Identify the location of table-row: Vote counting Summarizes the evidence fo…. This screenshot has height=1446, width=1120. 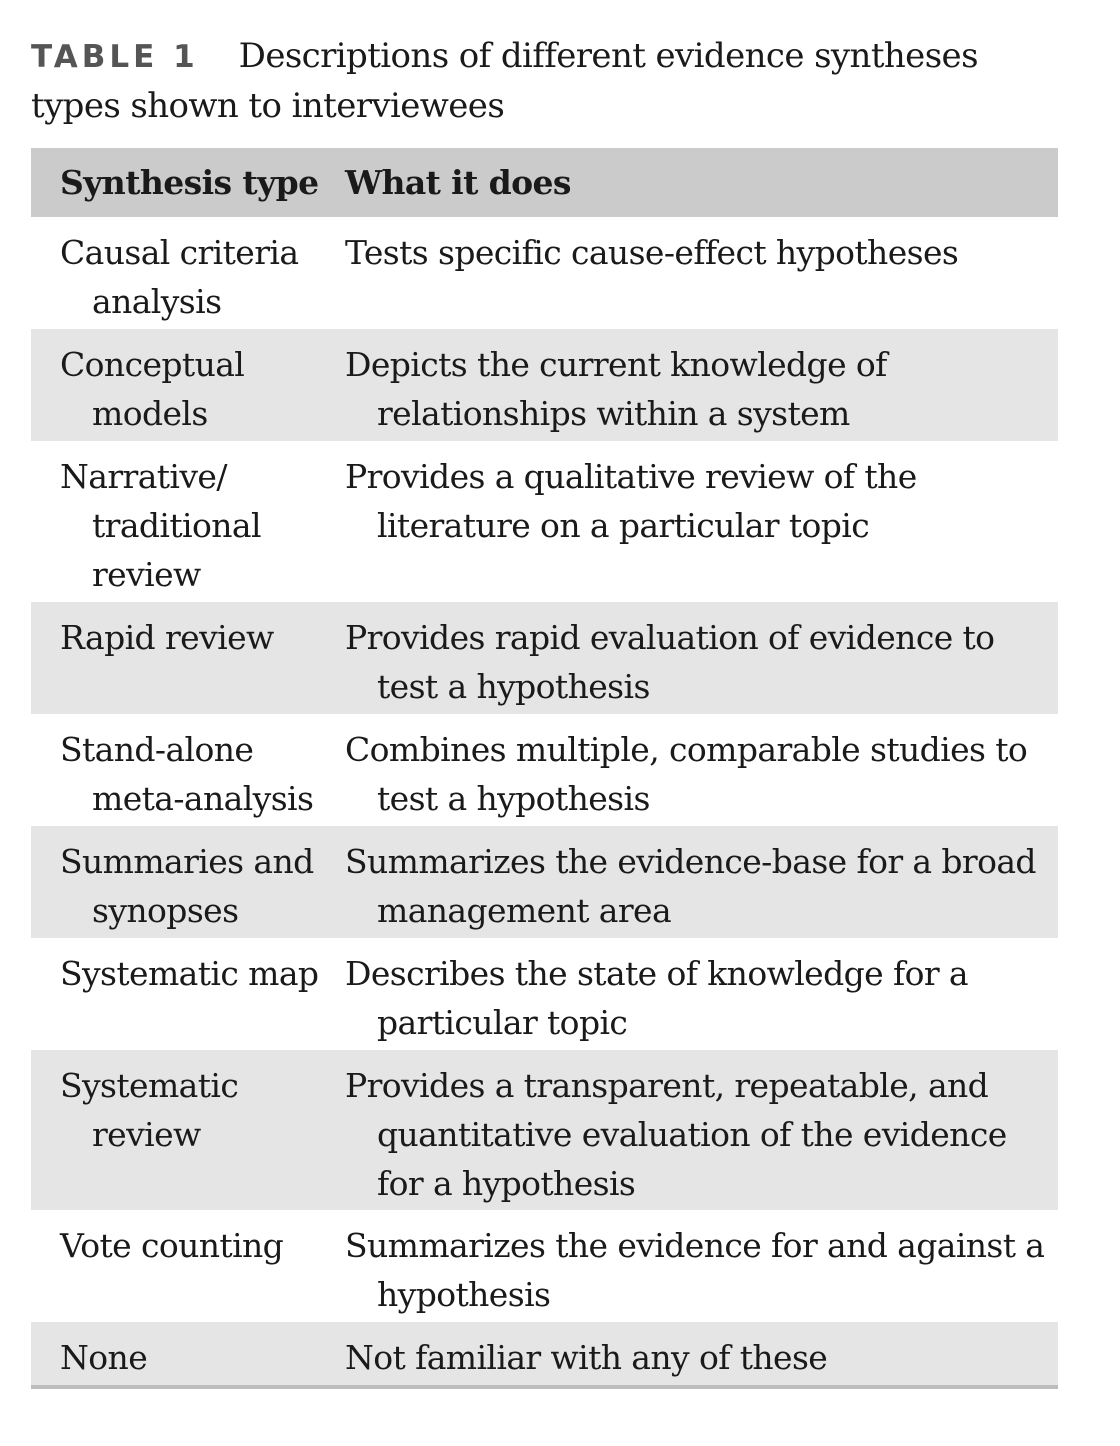
(544, 1266).